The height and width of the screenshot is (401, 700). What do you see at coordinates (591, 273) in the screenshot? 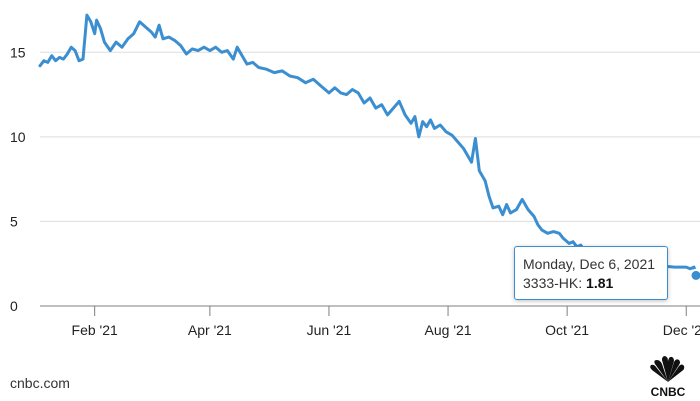
I see `hover-tooltip: Monday, Dec 6, 2021 3333-HK: 1.81` at bounding box center [591, 273].